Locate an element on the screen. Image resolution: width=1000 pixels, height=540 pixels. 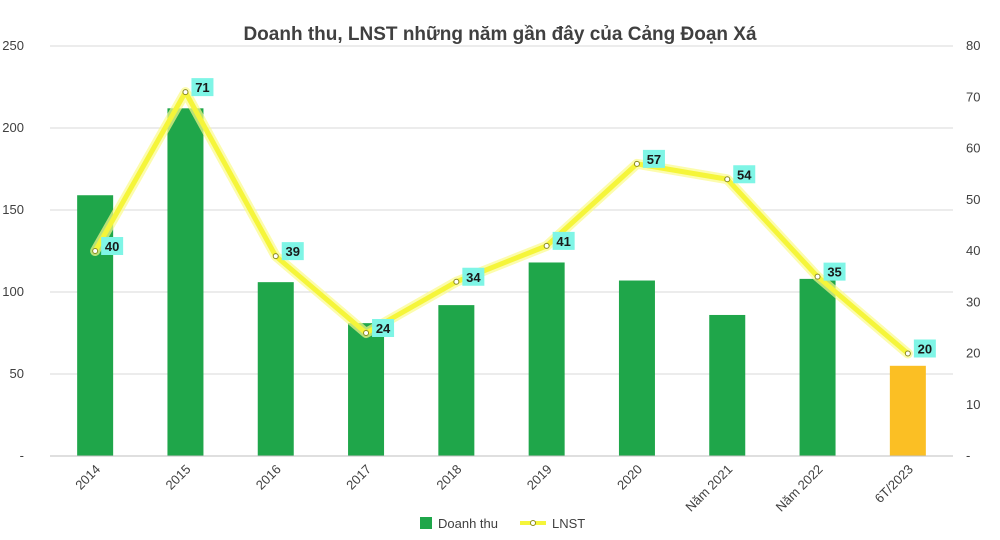
data-label-group: 34 is located at coordinates (473, 276).